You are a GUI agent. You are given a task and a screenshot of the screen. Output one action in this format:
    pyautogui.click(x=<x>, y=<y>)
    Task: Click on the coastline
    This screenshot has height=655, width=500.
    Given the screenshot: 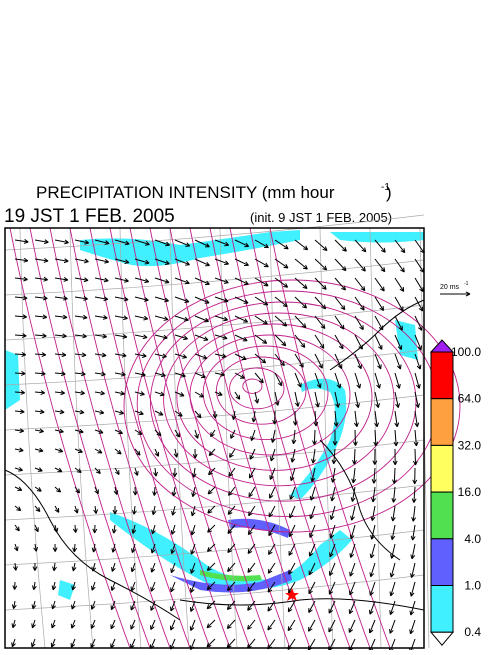 What is the action you would take?
    pyautogui.click(x=372, y=430)
    